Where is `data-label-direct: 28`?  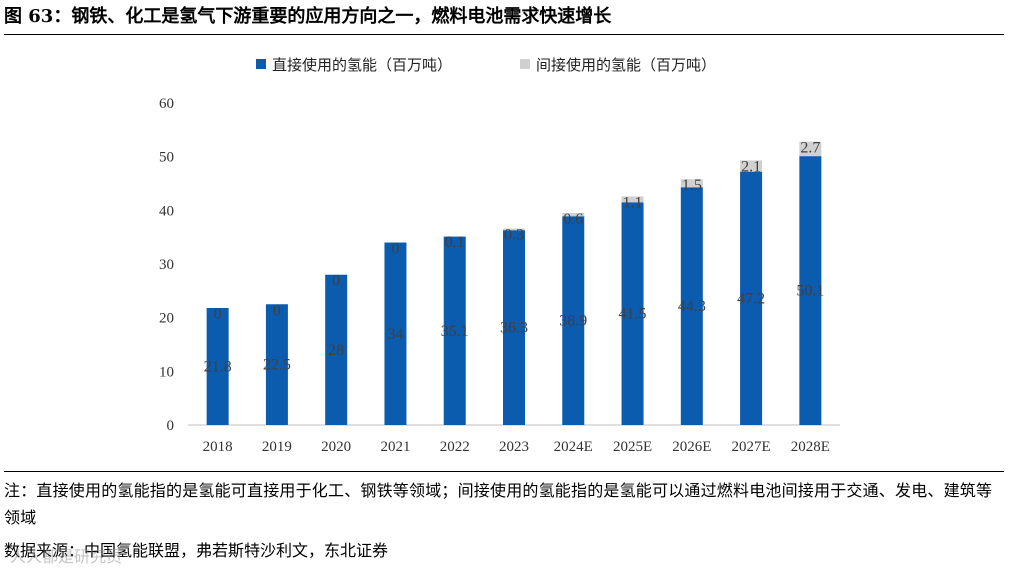 data-label-direct: 28 is located at coordinates (336, 350).